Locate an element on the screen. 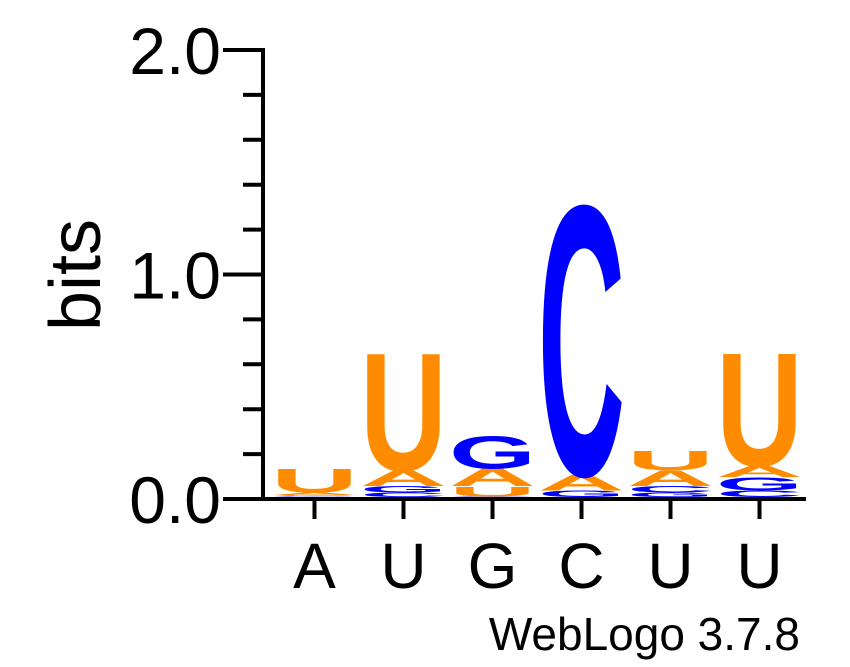  y-tick-label: 1.0 is located at coordinates (175, 276).